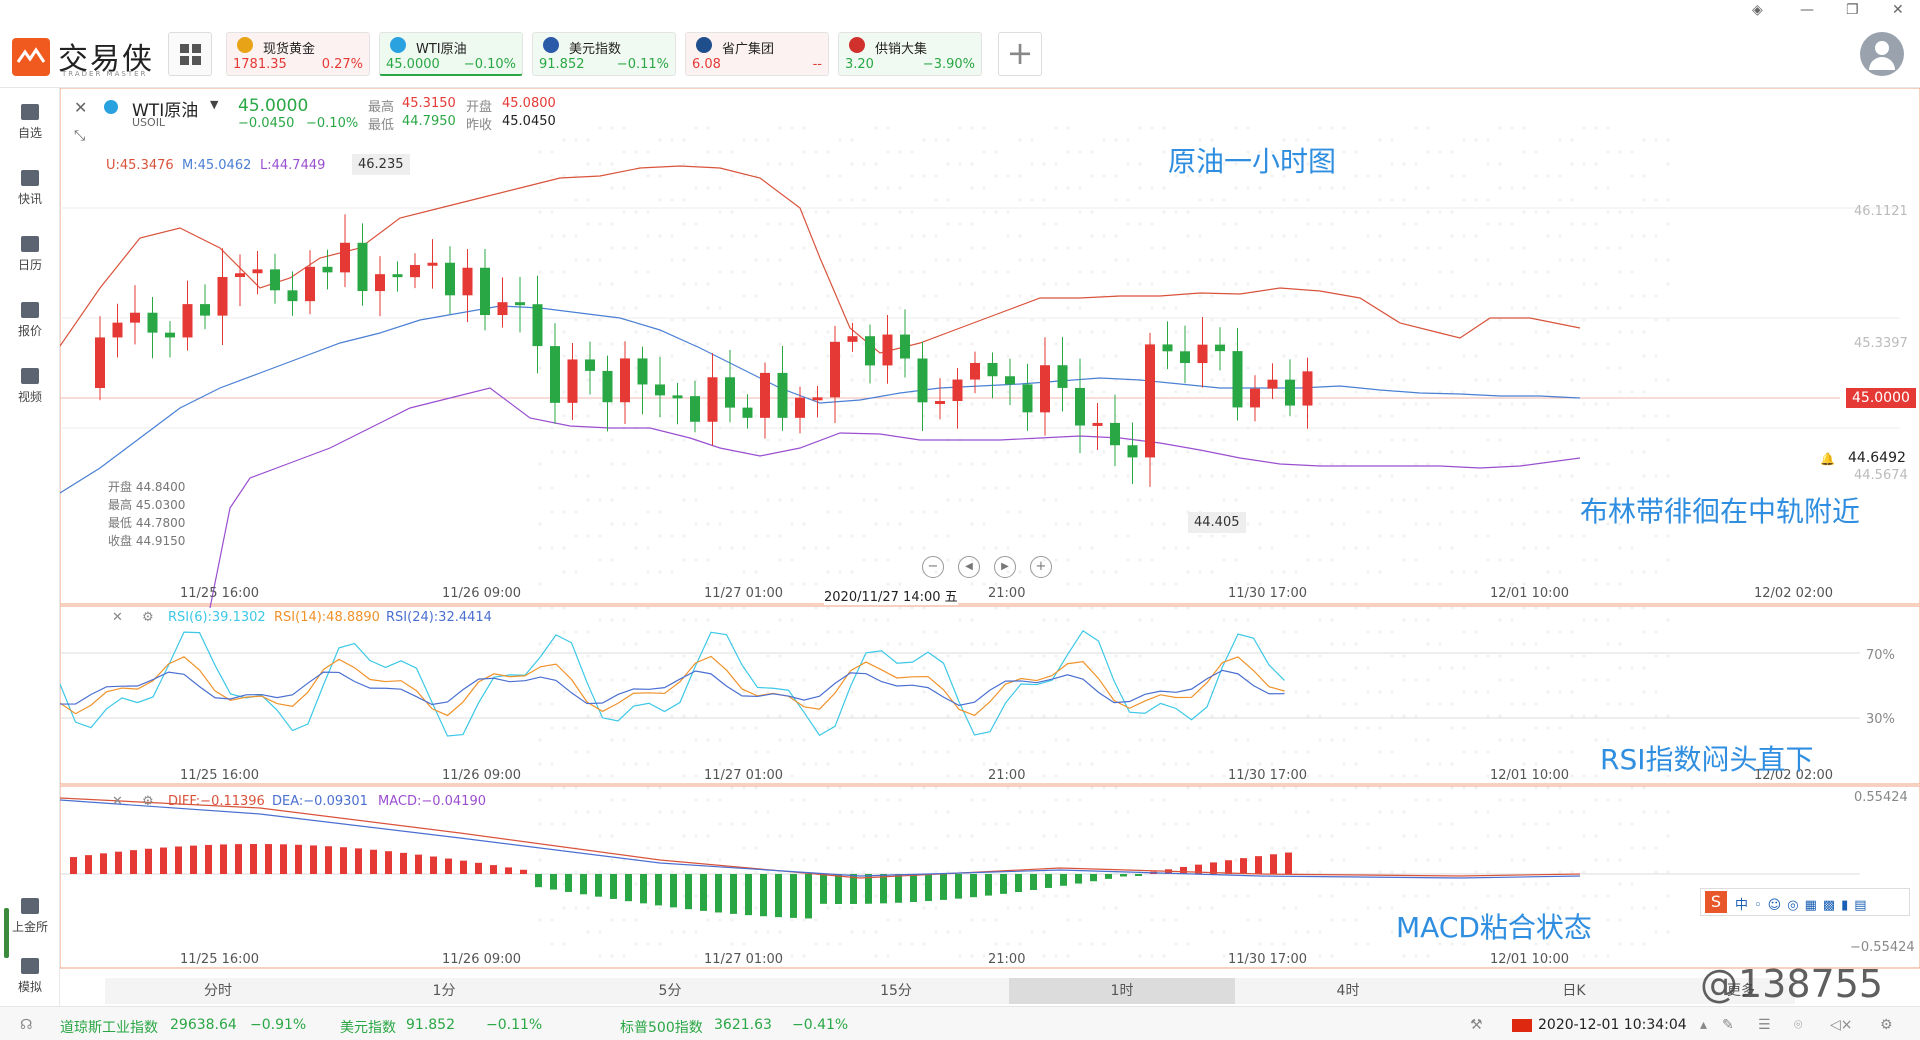 The width and height of the screenshot is (1920, 1040). I want to click on period-tab-more: 更多, so click(1741, 991).